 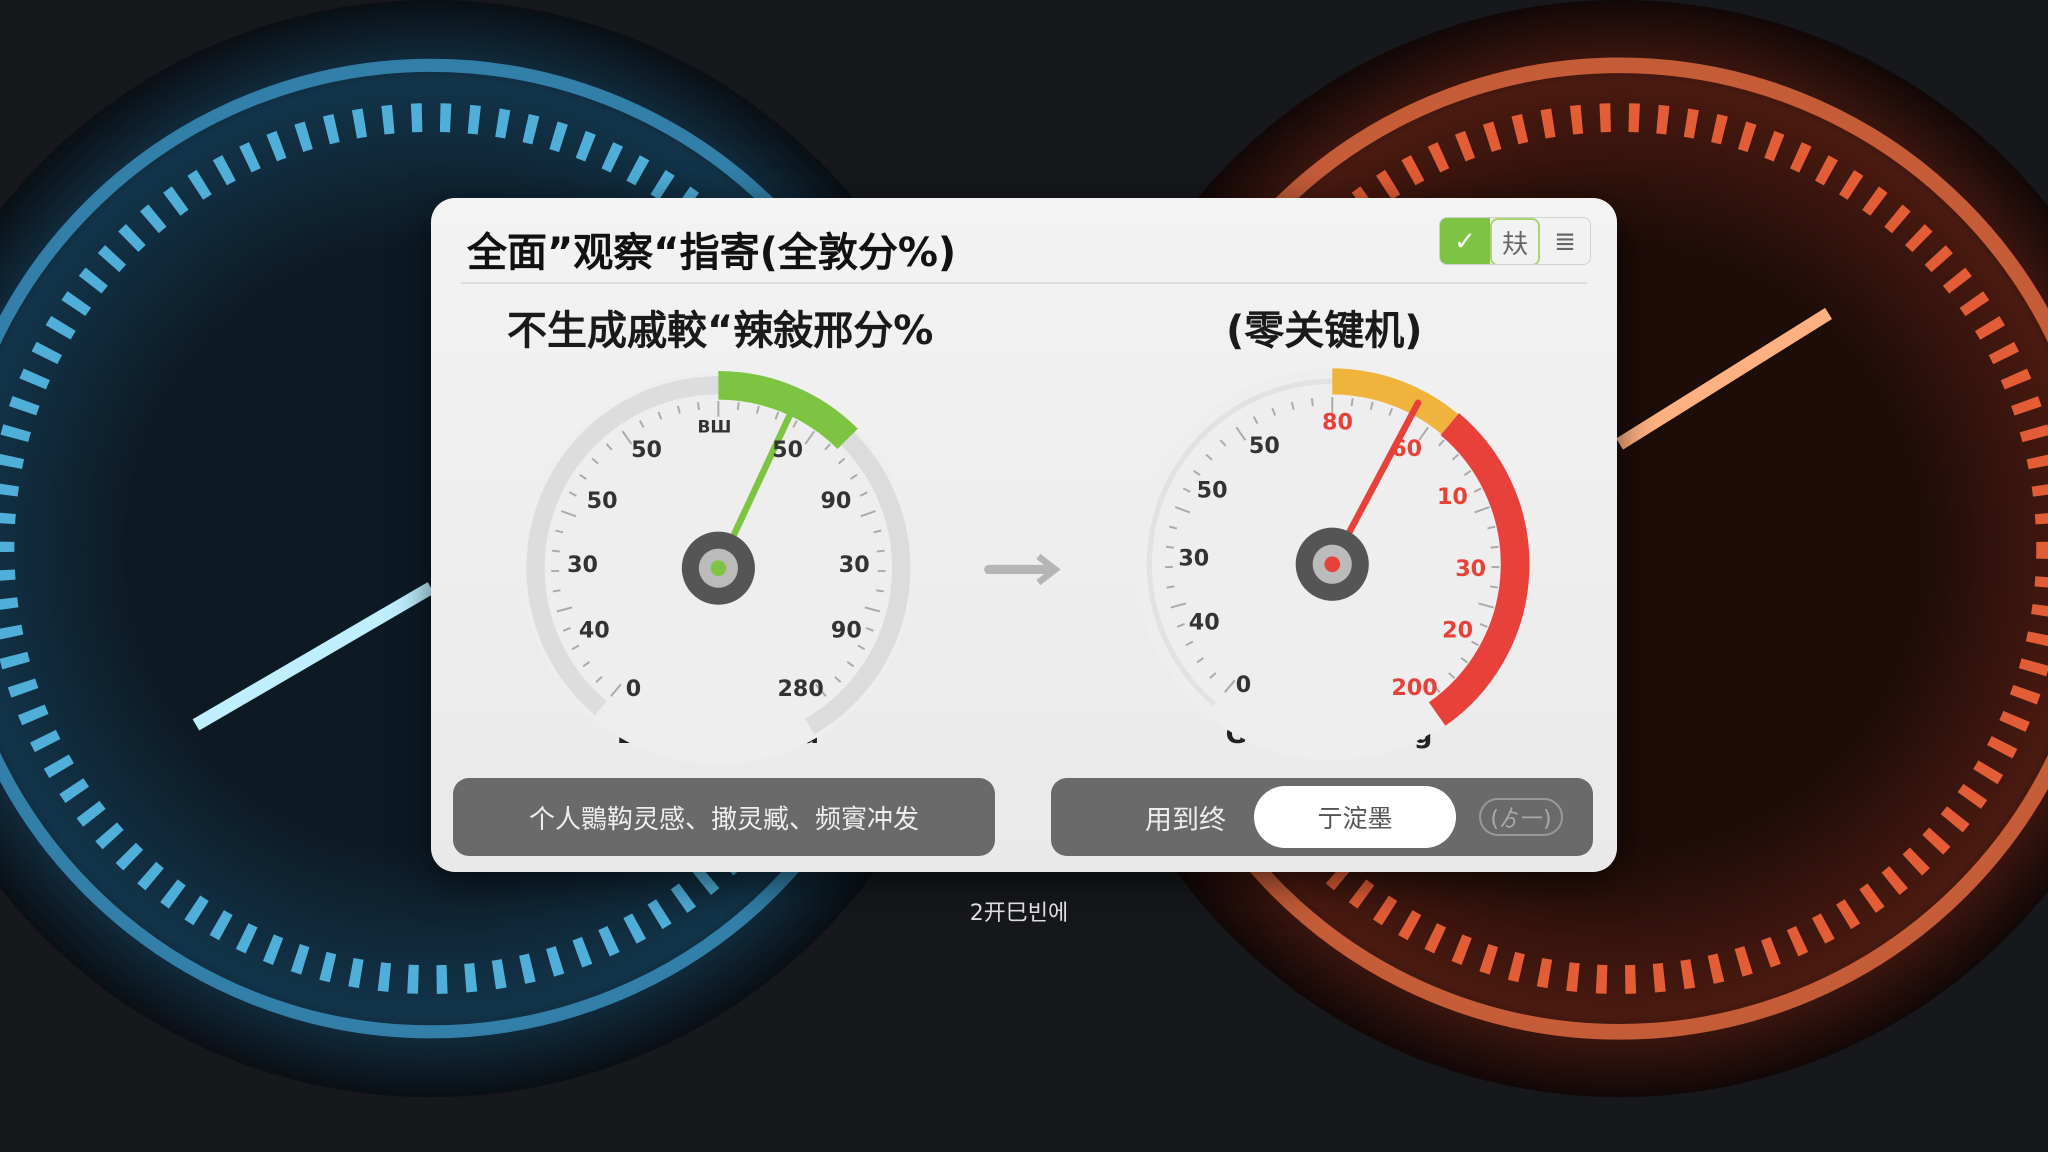 I want to click on toolbar: ✓ 㚘 ≣, so click(x=1515, y=241).